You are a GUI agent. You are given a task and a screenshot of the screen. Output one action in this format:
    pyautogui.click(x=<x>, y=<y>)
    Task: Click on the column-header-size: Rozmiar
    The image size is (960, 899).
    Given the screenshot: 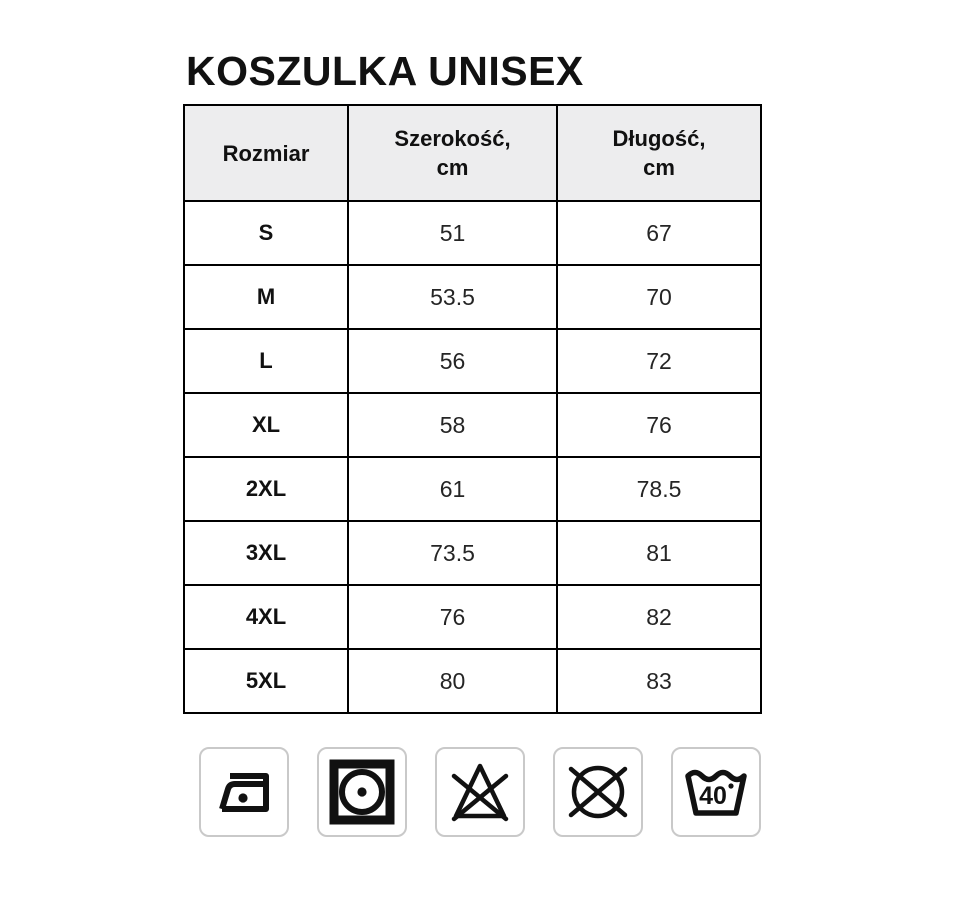 What is the action you would take?
    pyautogui.click(x=266, y=153)
    